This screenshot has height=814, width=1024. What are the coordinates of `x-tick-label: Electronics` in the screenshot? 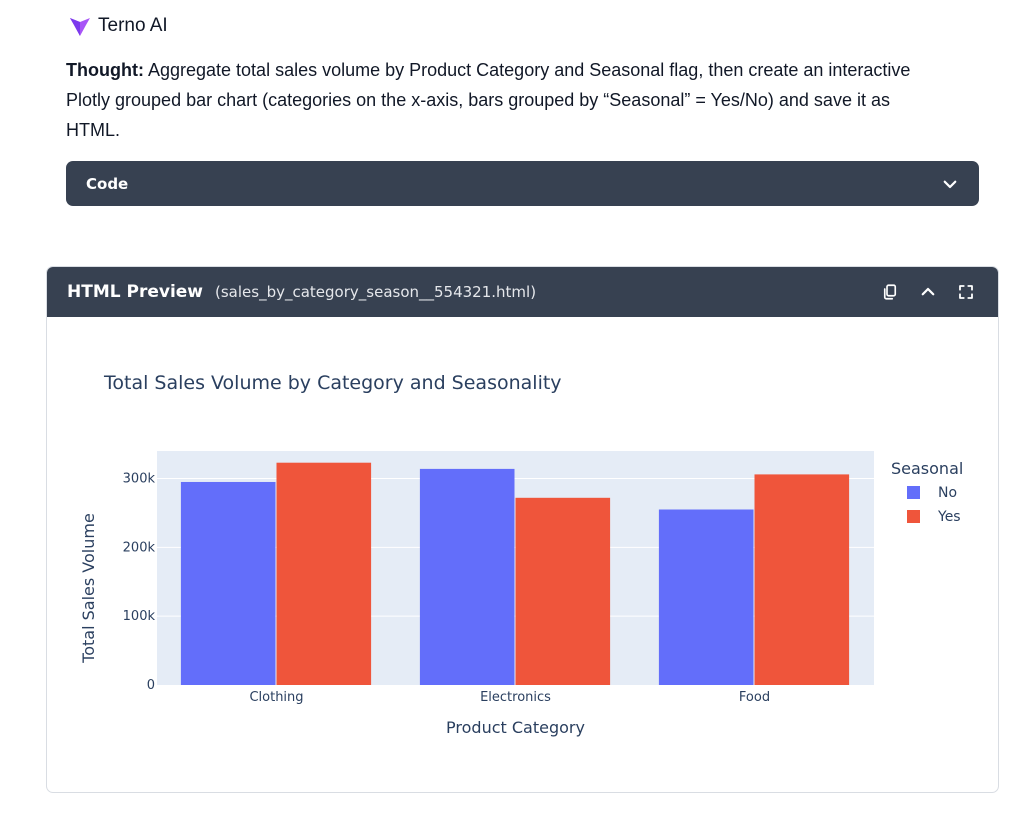 It's located at (515, 697).